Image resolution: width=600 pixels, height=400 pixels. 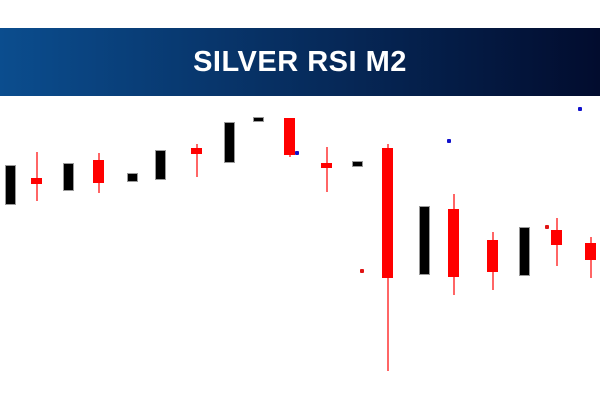 I want to click on page-title: SILVER RSI M2, so click(x=300, y=61).